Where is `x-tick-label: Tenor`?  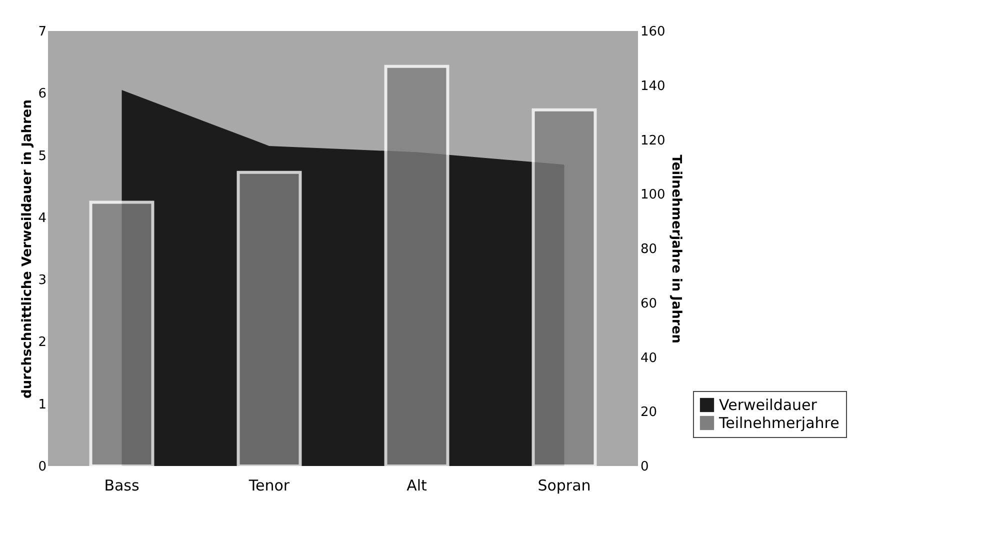 x-tick-label: Tenor is located at coordinates (269, 485).